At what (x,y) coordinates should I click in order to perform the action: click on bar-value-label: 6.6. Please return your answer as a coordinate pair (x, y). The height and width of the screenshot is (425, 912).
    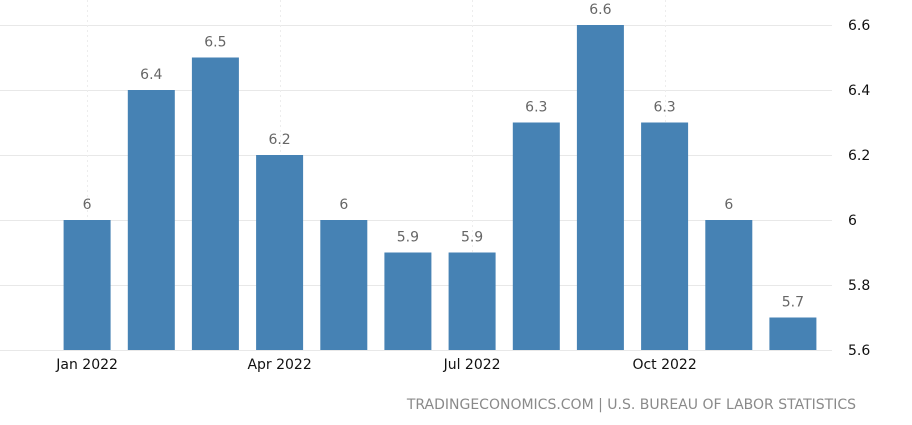
    Looking at the image, I should click on (600, 10).